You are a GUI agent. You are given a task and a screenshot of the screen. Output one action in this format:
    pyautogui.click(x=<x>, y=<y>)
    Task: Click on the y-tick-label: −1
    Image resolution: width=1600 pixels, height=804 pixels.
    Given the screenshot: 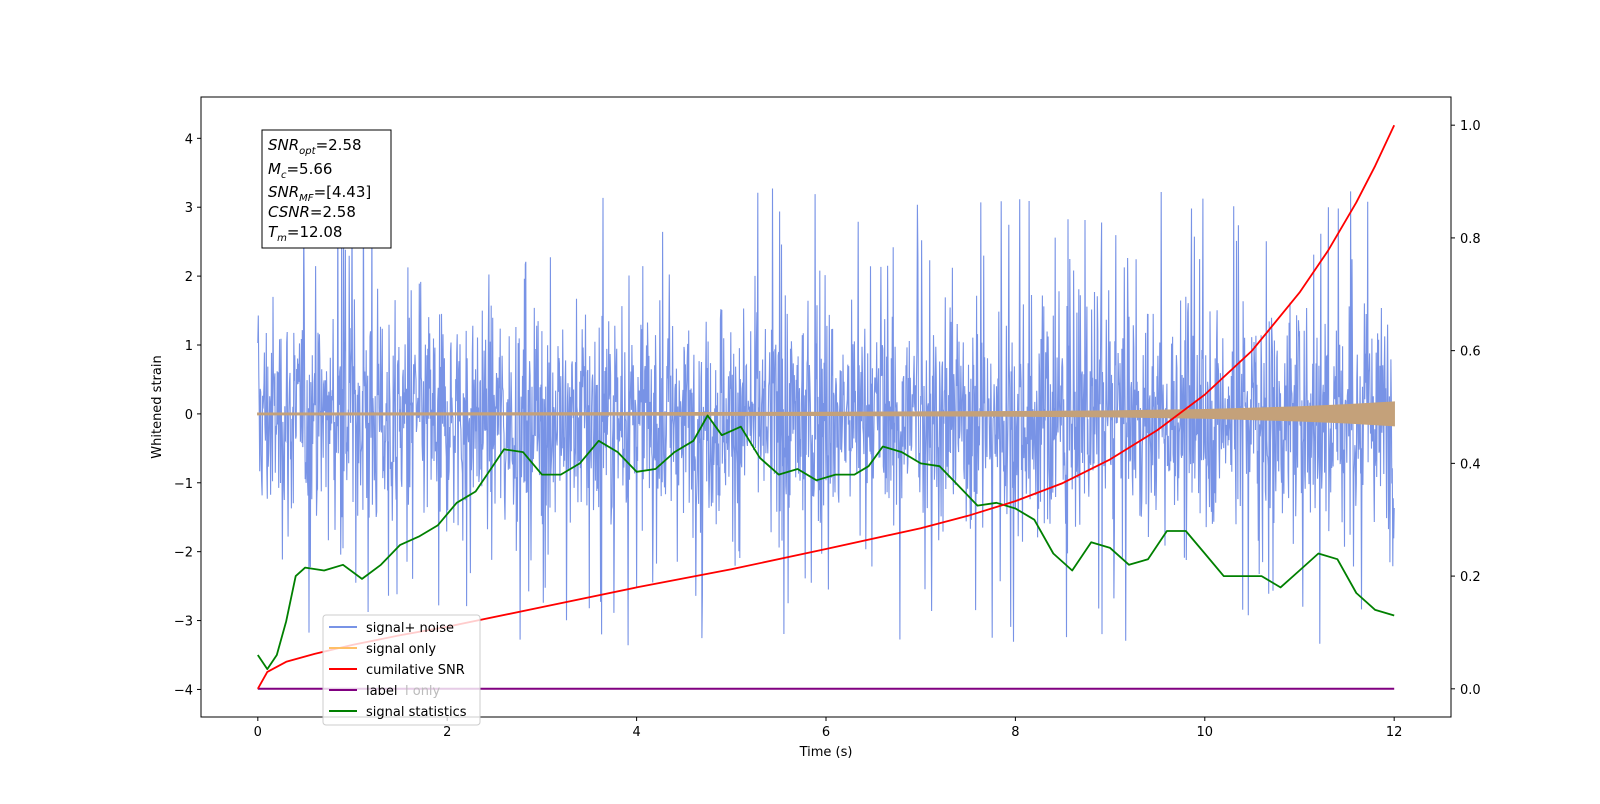 What is the action you would take?
    pyautogui.click(x=183, y=484)
    